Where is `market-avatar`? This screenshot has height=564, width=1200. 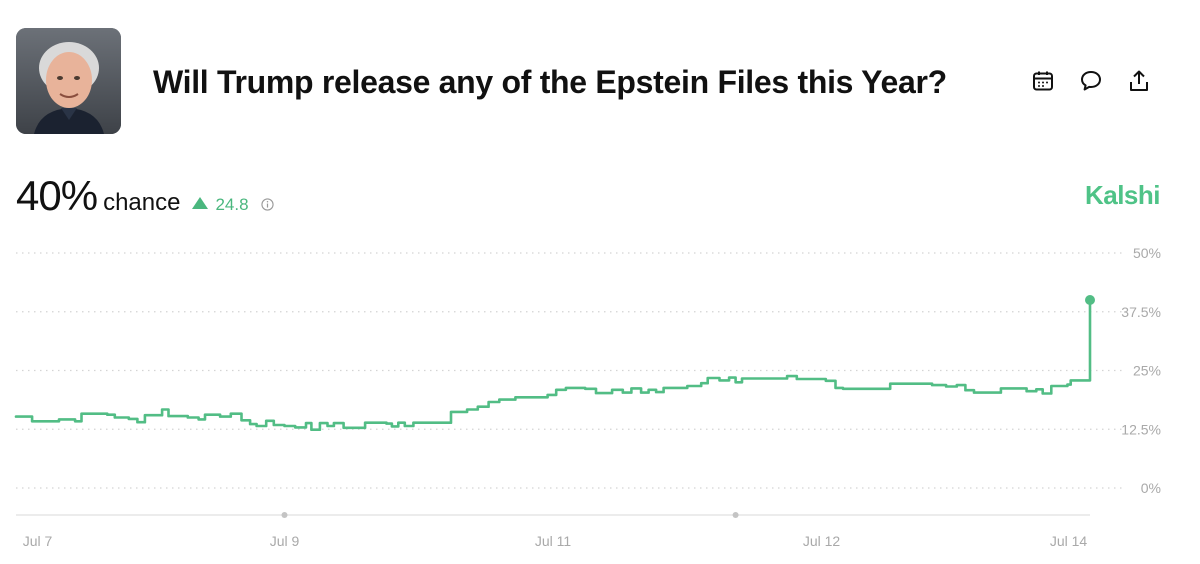 market-avatar is located at coordinates (68, 81).